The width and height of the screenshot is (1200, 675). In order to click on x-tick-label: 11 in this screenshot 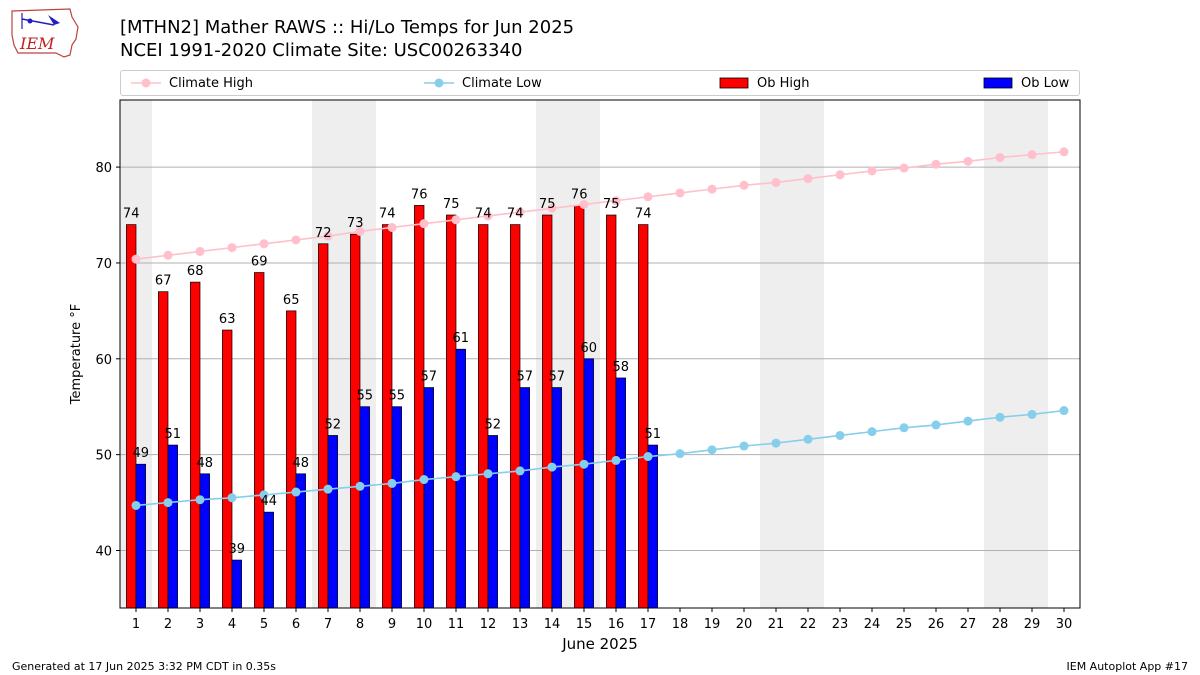, I will do `click(456, 624)`.